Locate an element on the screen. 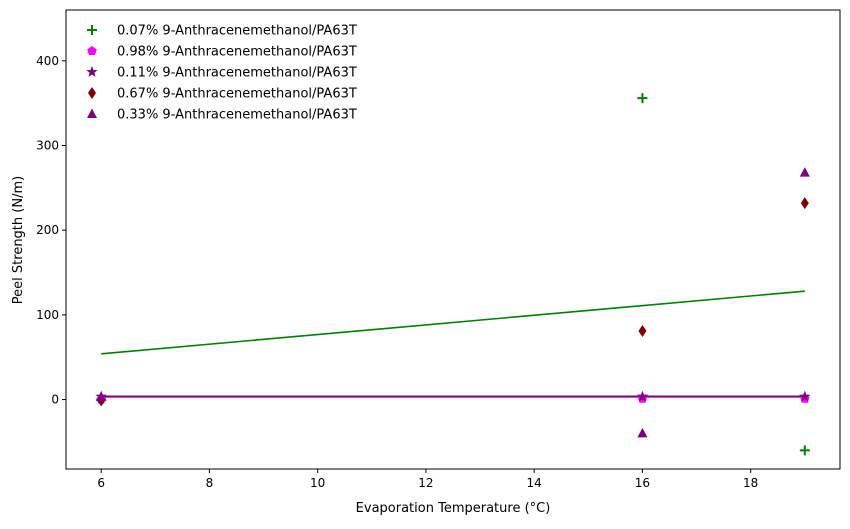 This screenshot has width=850, height=529. x-axis-ticks: 6 8 10 12 14 16 18 is located at coordinates (427, 479).